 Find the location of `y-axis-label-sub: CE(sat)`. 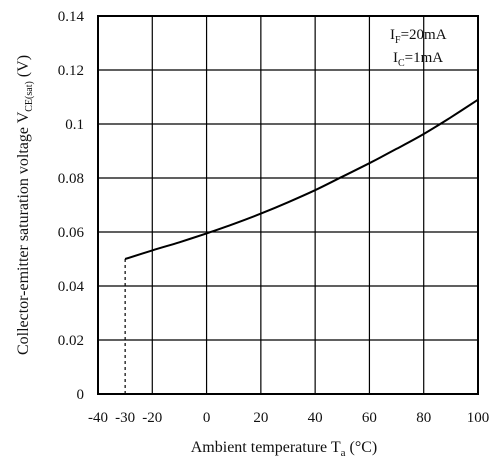

y-axis-label-sub: CE(sat) is located at coordinates (29, 96).